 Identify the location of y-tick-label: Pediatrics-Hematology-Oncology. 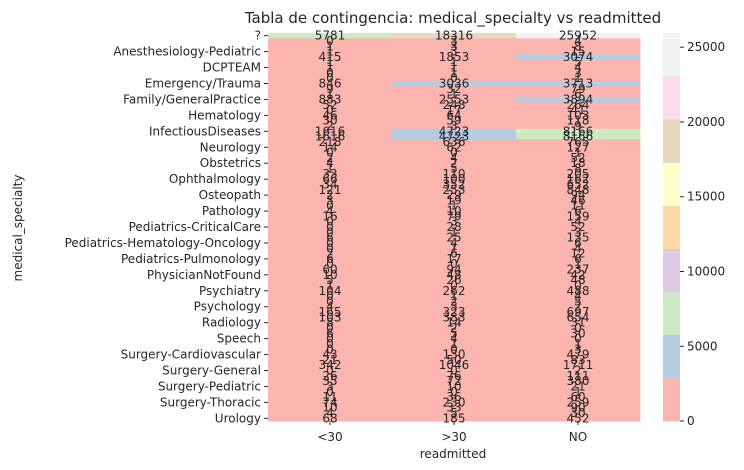
(163, 243).